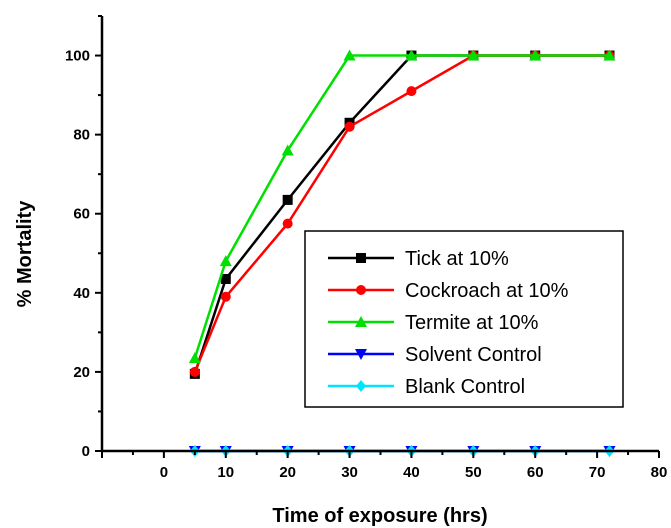  Describe the element at coordinates (81, 372) in the screenshot. I see `y-tick-label: 20` at that location.